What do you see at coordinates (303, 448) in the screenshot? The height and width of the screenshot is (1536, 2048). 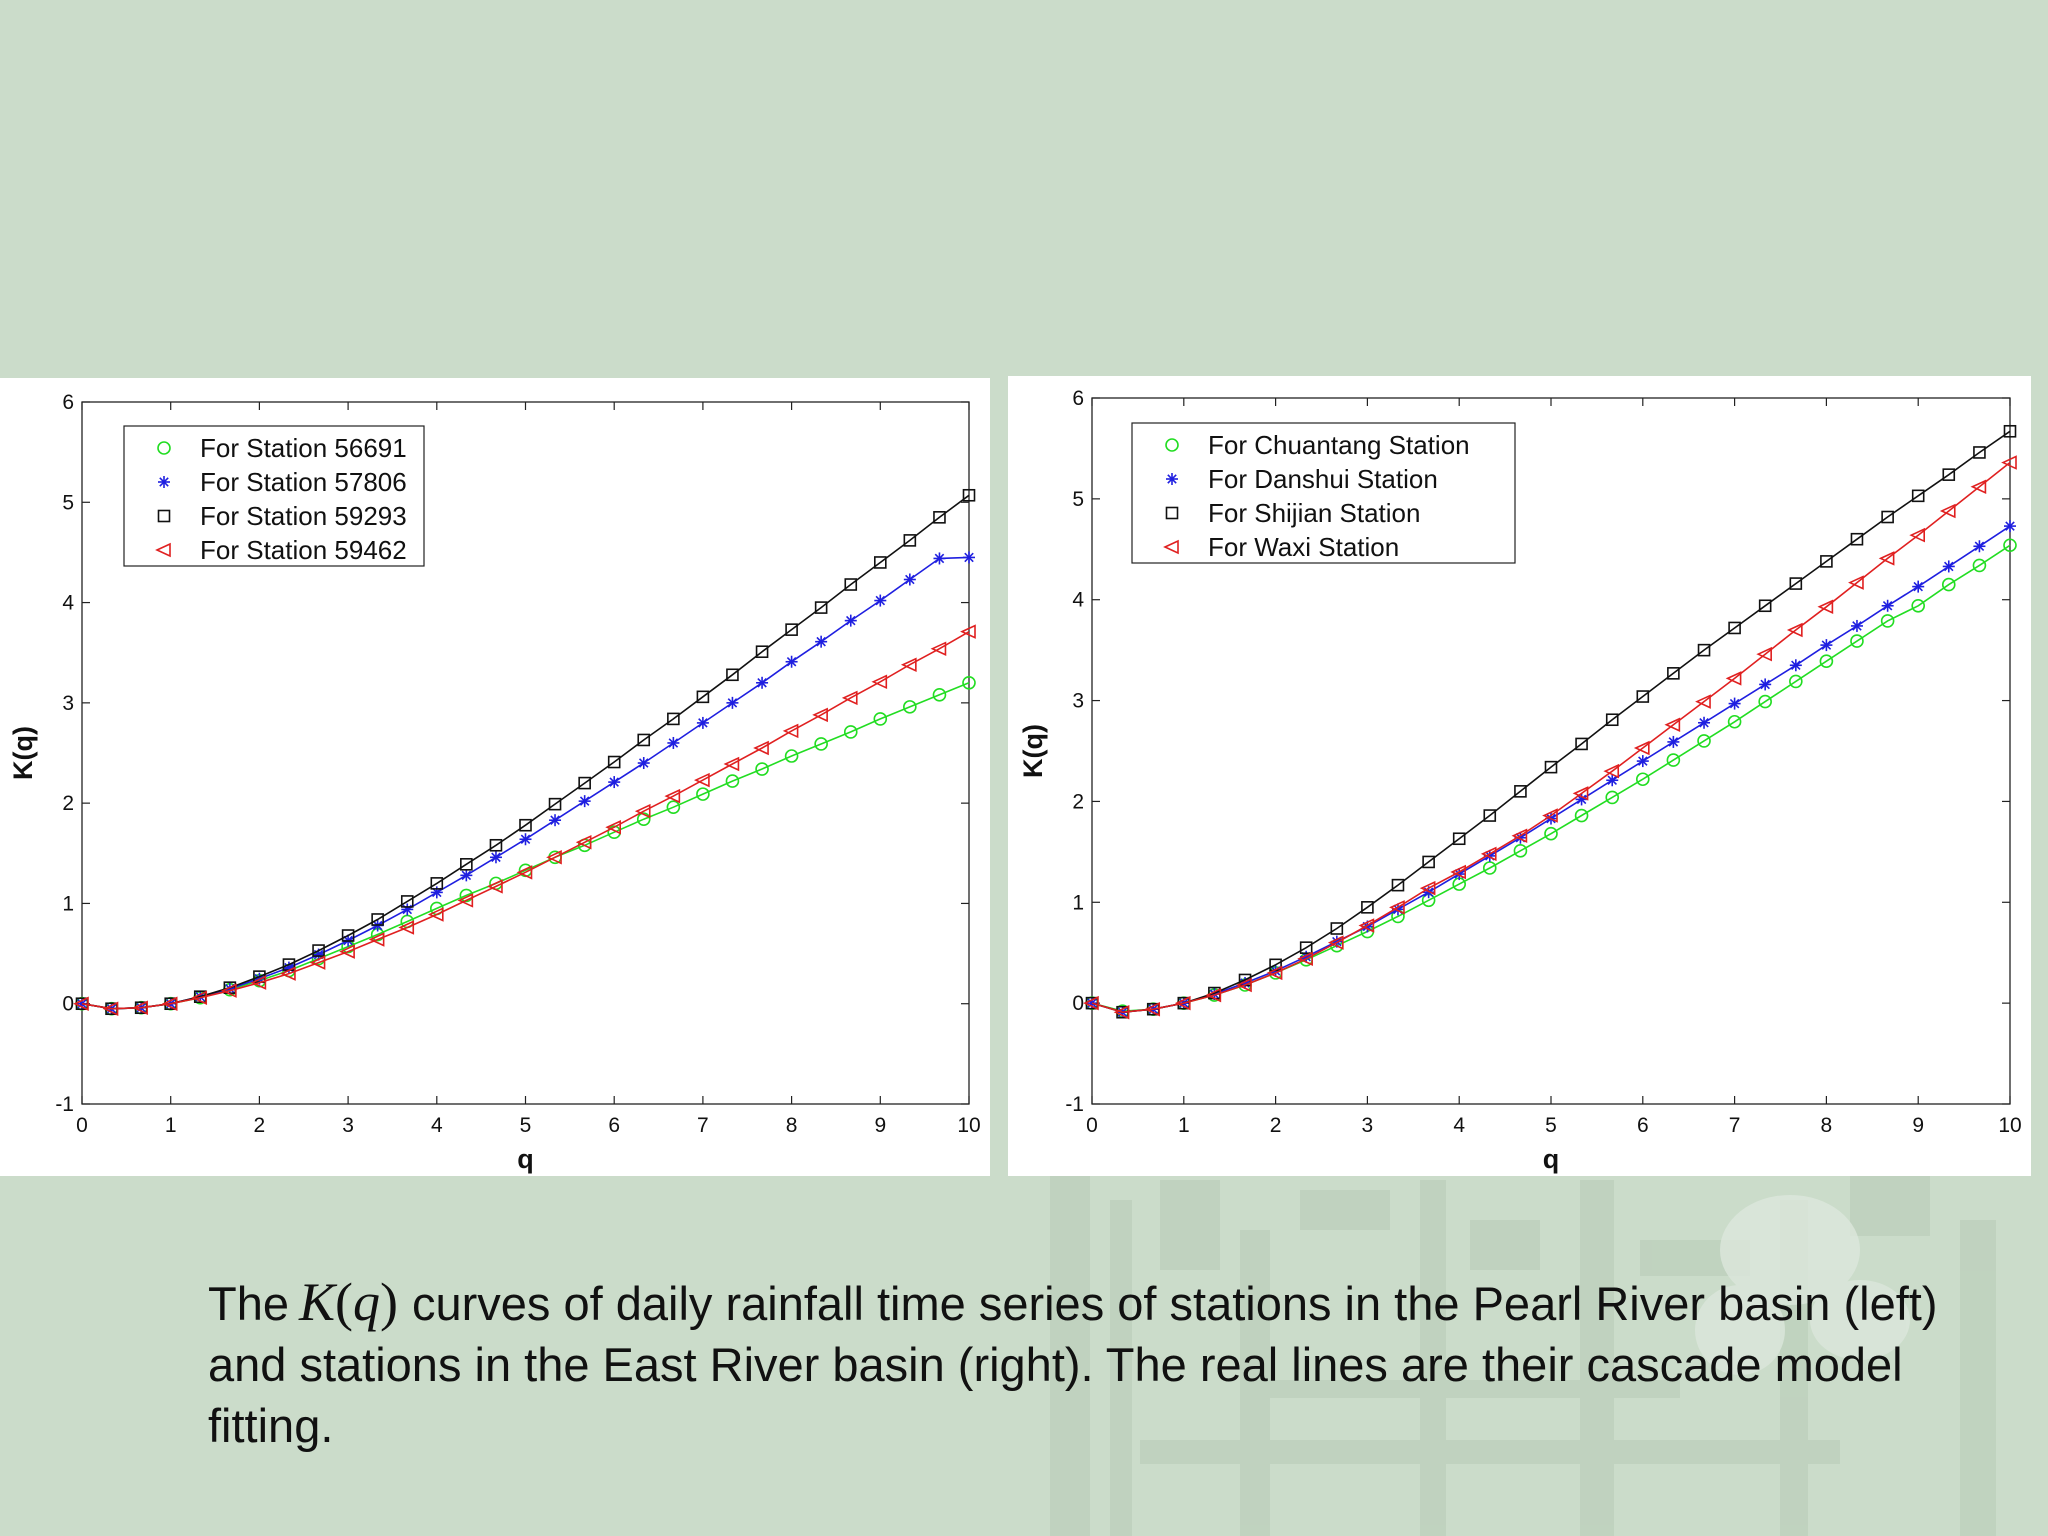 I see `legend-entry: For Station 56691` at bounding box center [303, 448].